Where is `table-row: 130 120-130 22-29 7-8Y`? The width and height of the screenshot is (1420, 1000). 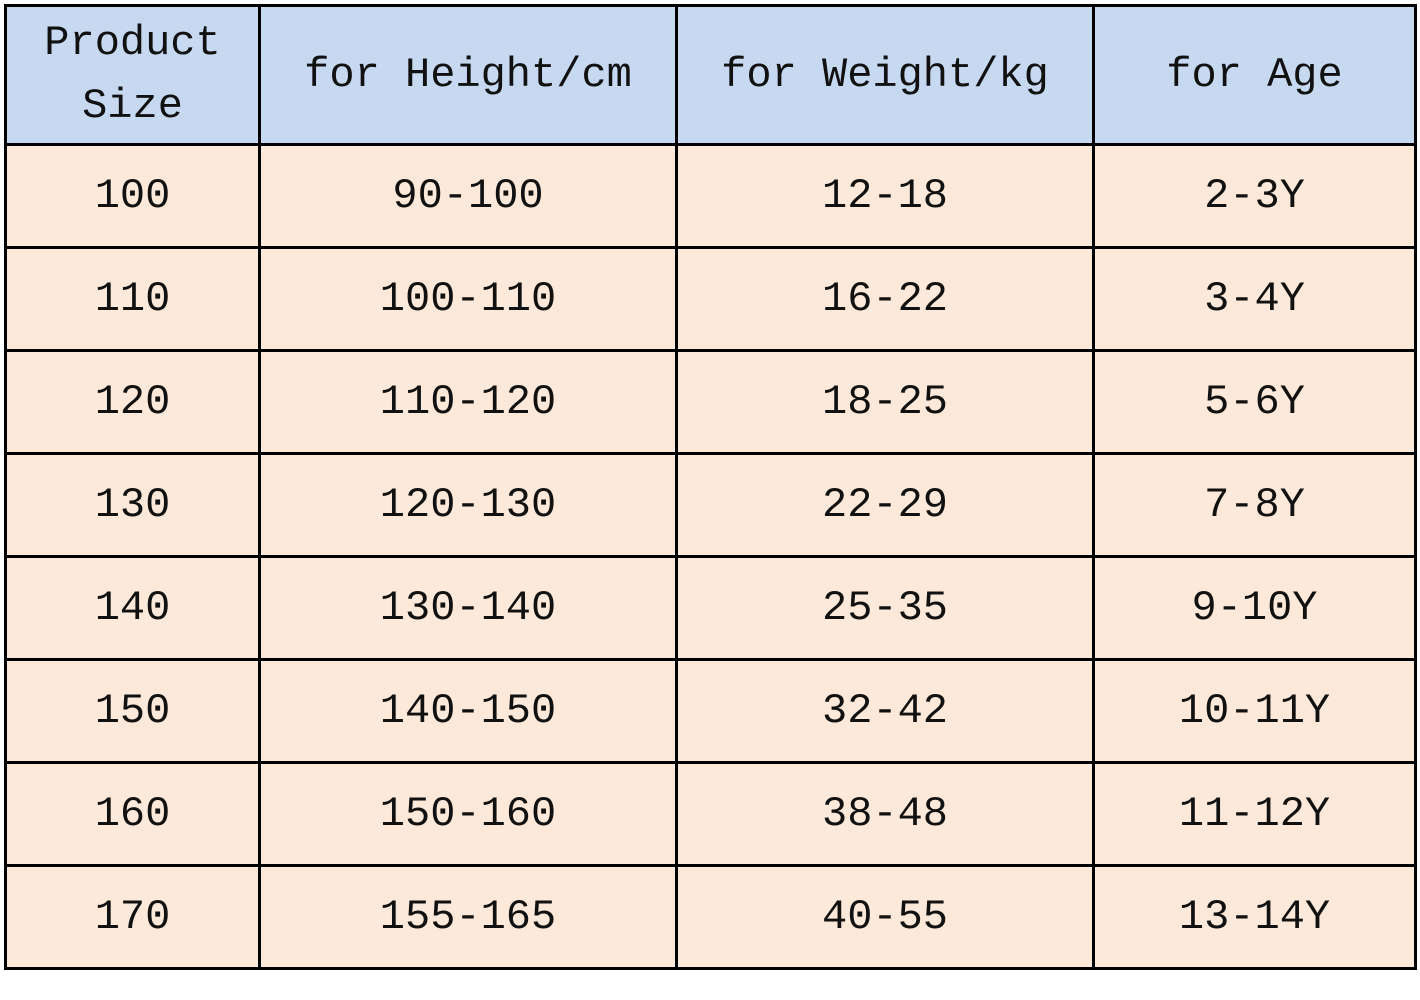 table-row: 130 120-130 22-29 7-8Y is located at coordinates (710, 505).